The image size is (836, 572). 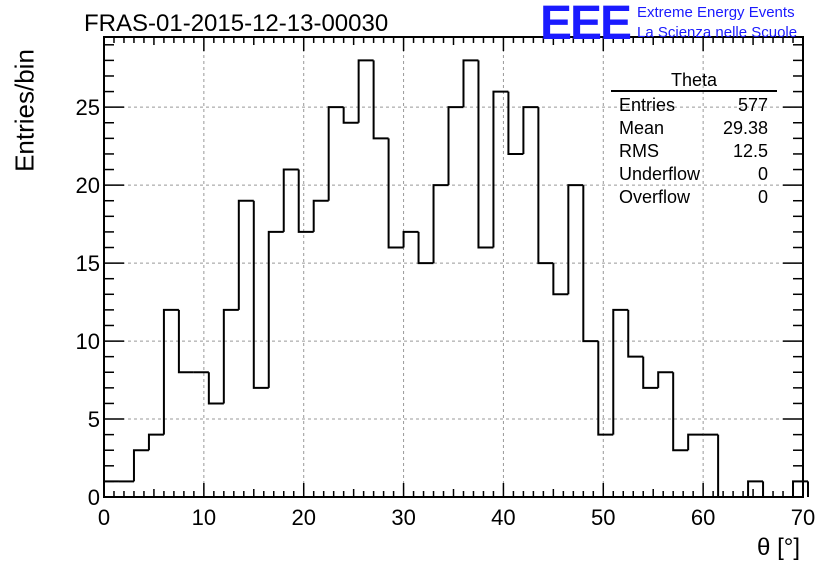 What do you see at coordinates (403, 517) in the screenshot?
I see `x-tick-label: 30` at bounding box center [403, 517].